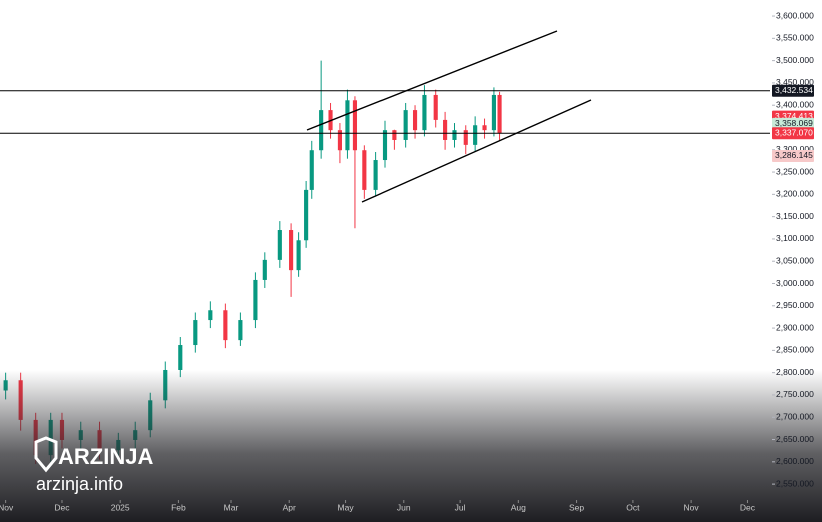  I want to click on y-tick-label: 3,550.000, so click(795, 38).